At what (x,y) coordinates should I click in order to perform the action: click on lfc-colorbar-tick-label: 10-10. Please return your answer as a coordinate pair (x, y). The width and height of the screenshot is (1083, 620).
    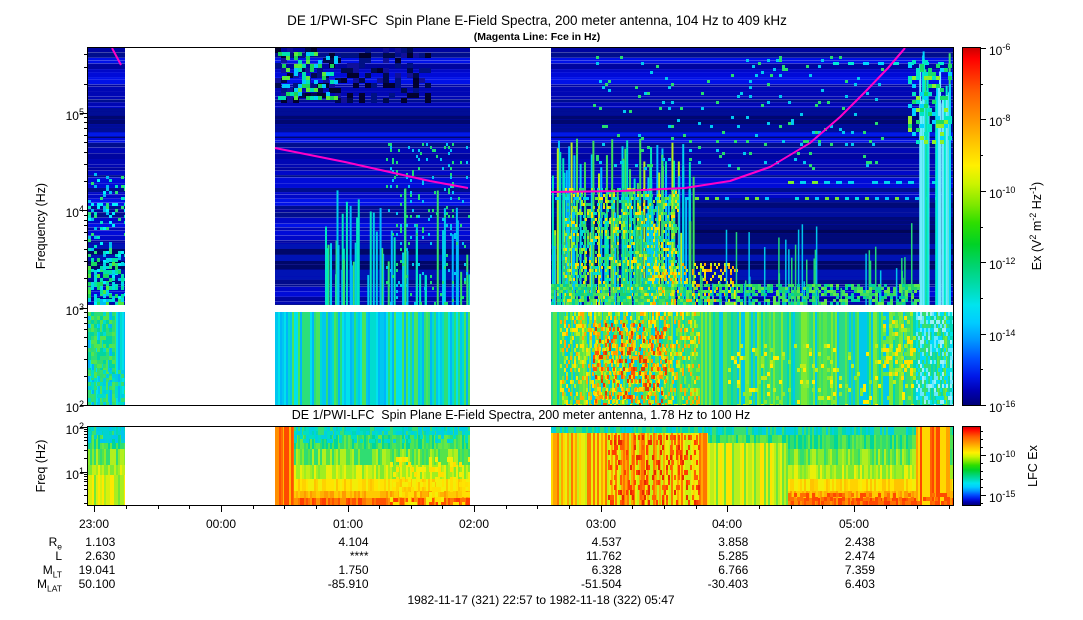
    Looking at the image, I should click on (1002, 457).